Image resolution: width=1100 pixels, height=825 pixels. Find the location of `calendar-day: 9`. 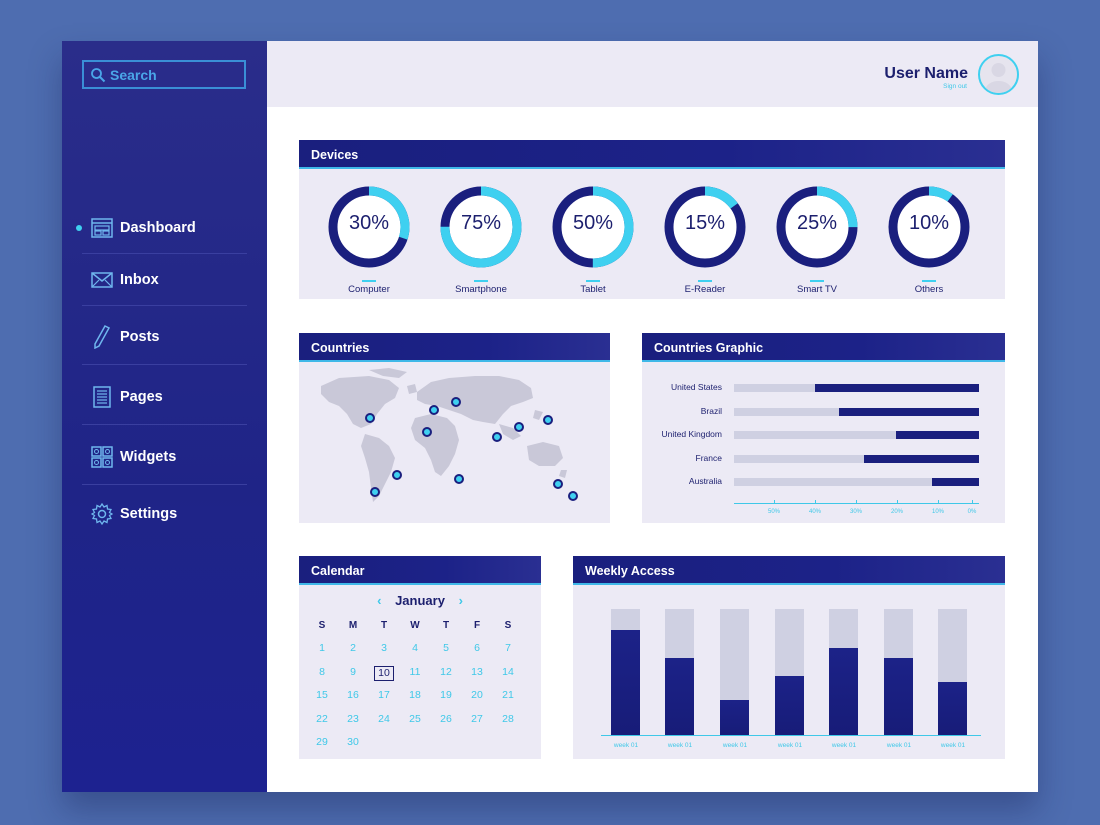

calendar-day: 9 is located at coordinates (353, 671).